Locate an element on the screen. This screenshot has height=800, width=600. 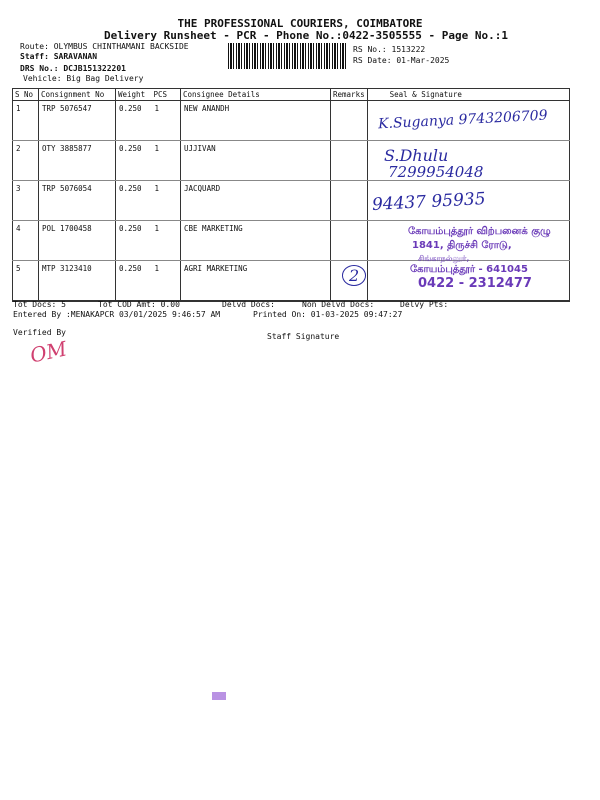
stamp-line5: 0422 - 2312477 is located at coordinates (475, 283).